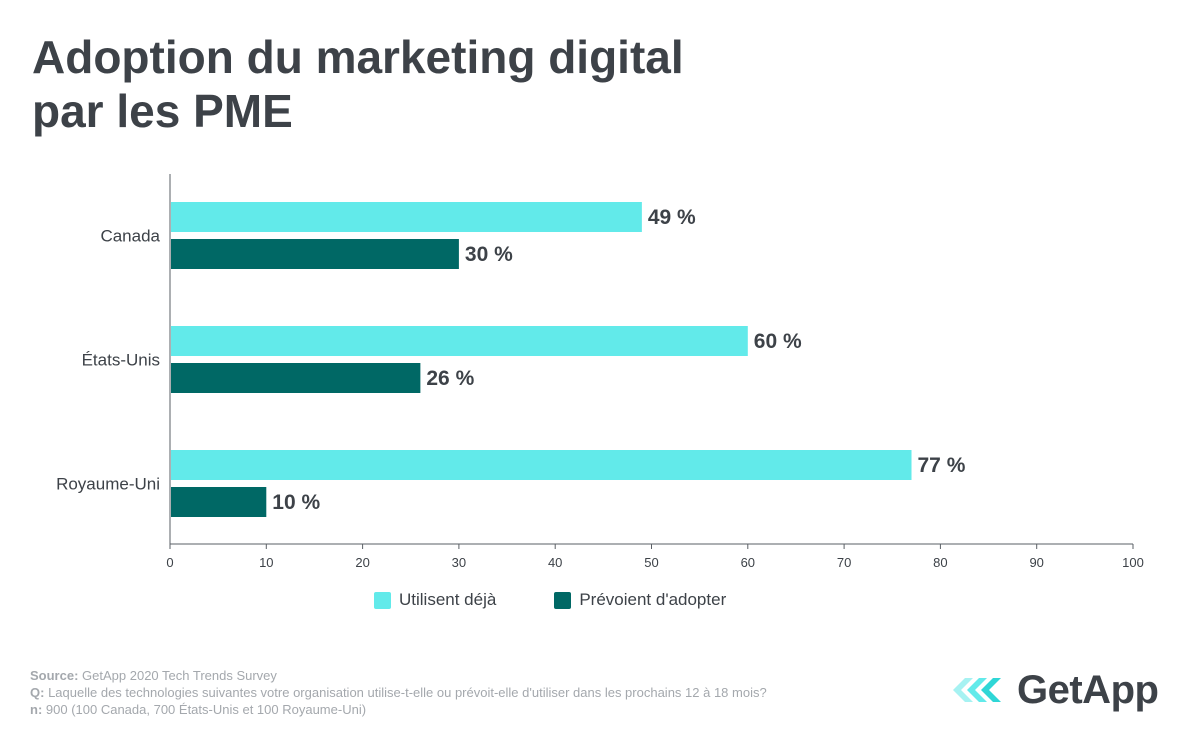 The height and width of the screenshot is (740, 1200). What do you see at coordinates (550, 600) in the screenshot?
I see `legend: Utilisent déjà Prévoient d'adopter` at bounding box center [550, 600].